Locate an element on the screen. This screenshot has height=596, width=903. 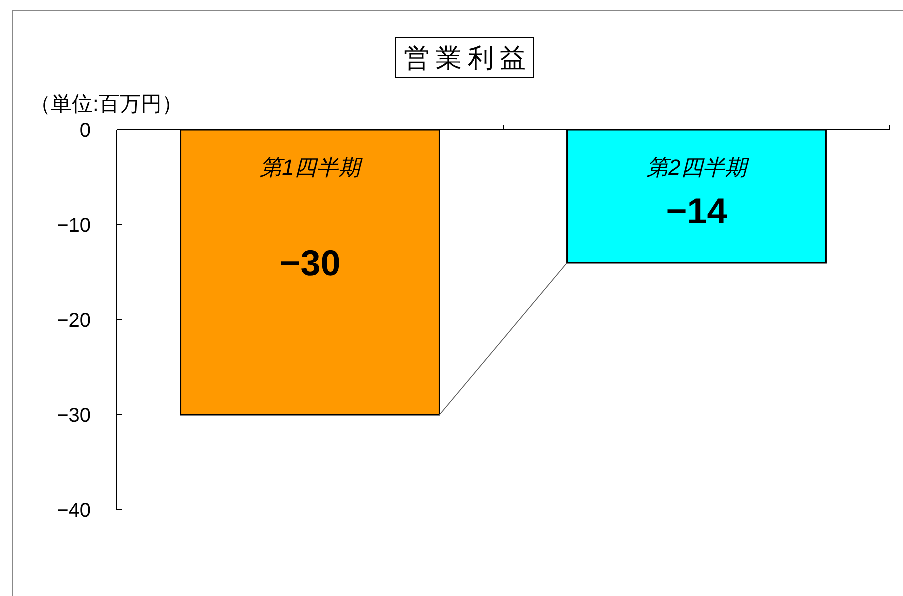
y-tick-label: 0 is located at coordinates (85, 131).